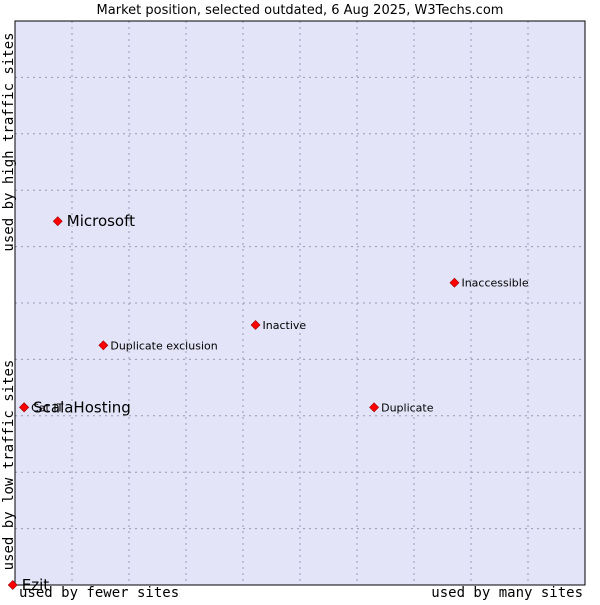 The image size is (600, 605). What do you see at coordinates (285, 325) in the screenshot?
I see `point-label: Inactive` at bounding box center [285, 325].